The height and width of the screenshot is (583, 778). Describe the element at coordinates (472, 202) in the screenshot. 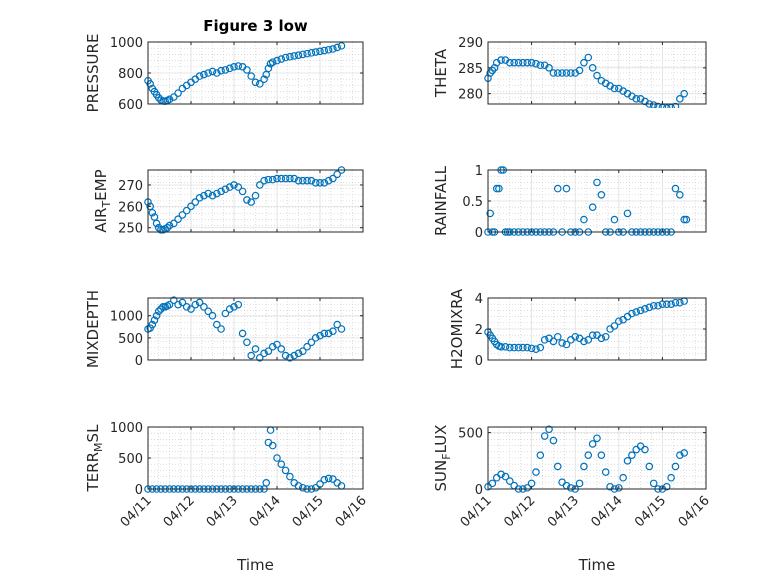

I see `y-tick-label: 0.5` at that location.